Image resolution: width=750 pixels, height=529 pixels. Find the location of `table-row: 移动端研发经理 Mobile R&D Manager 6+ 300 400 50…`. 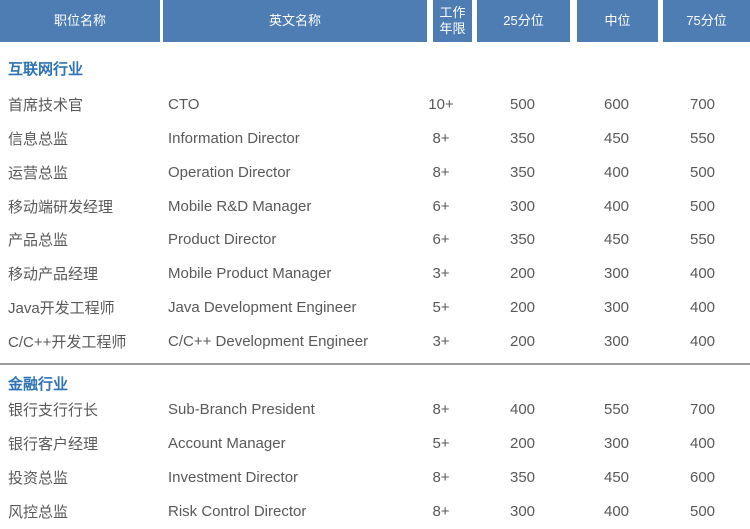

table-row: 移动端研发经理 Mobile R&D Manager 6+ 300 400 50… is located at coordinates (375, 206).